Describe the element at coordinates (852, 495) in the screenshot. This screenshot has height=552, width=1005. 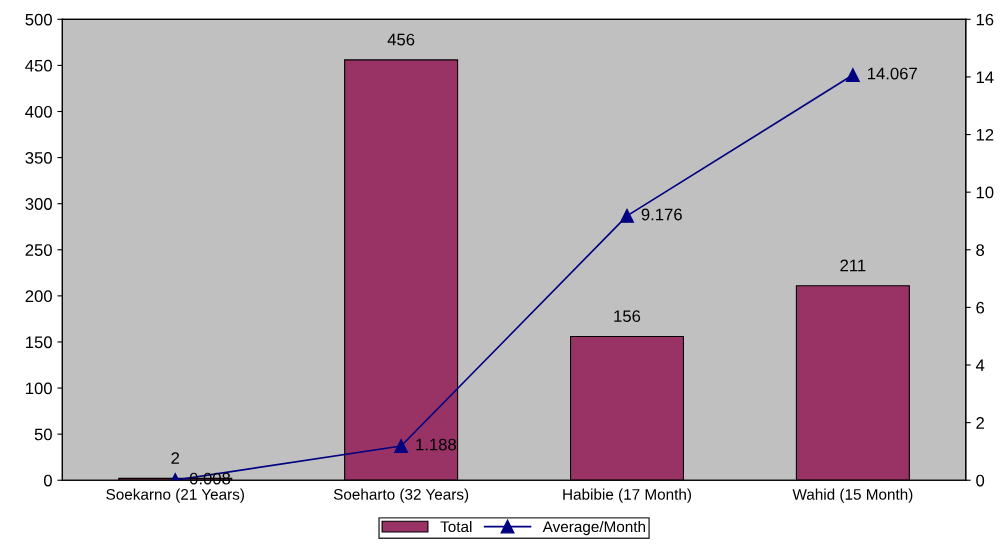
I see `x-tick-label: Wahid (15 Month)` at that location.